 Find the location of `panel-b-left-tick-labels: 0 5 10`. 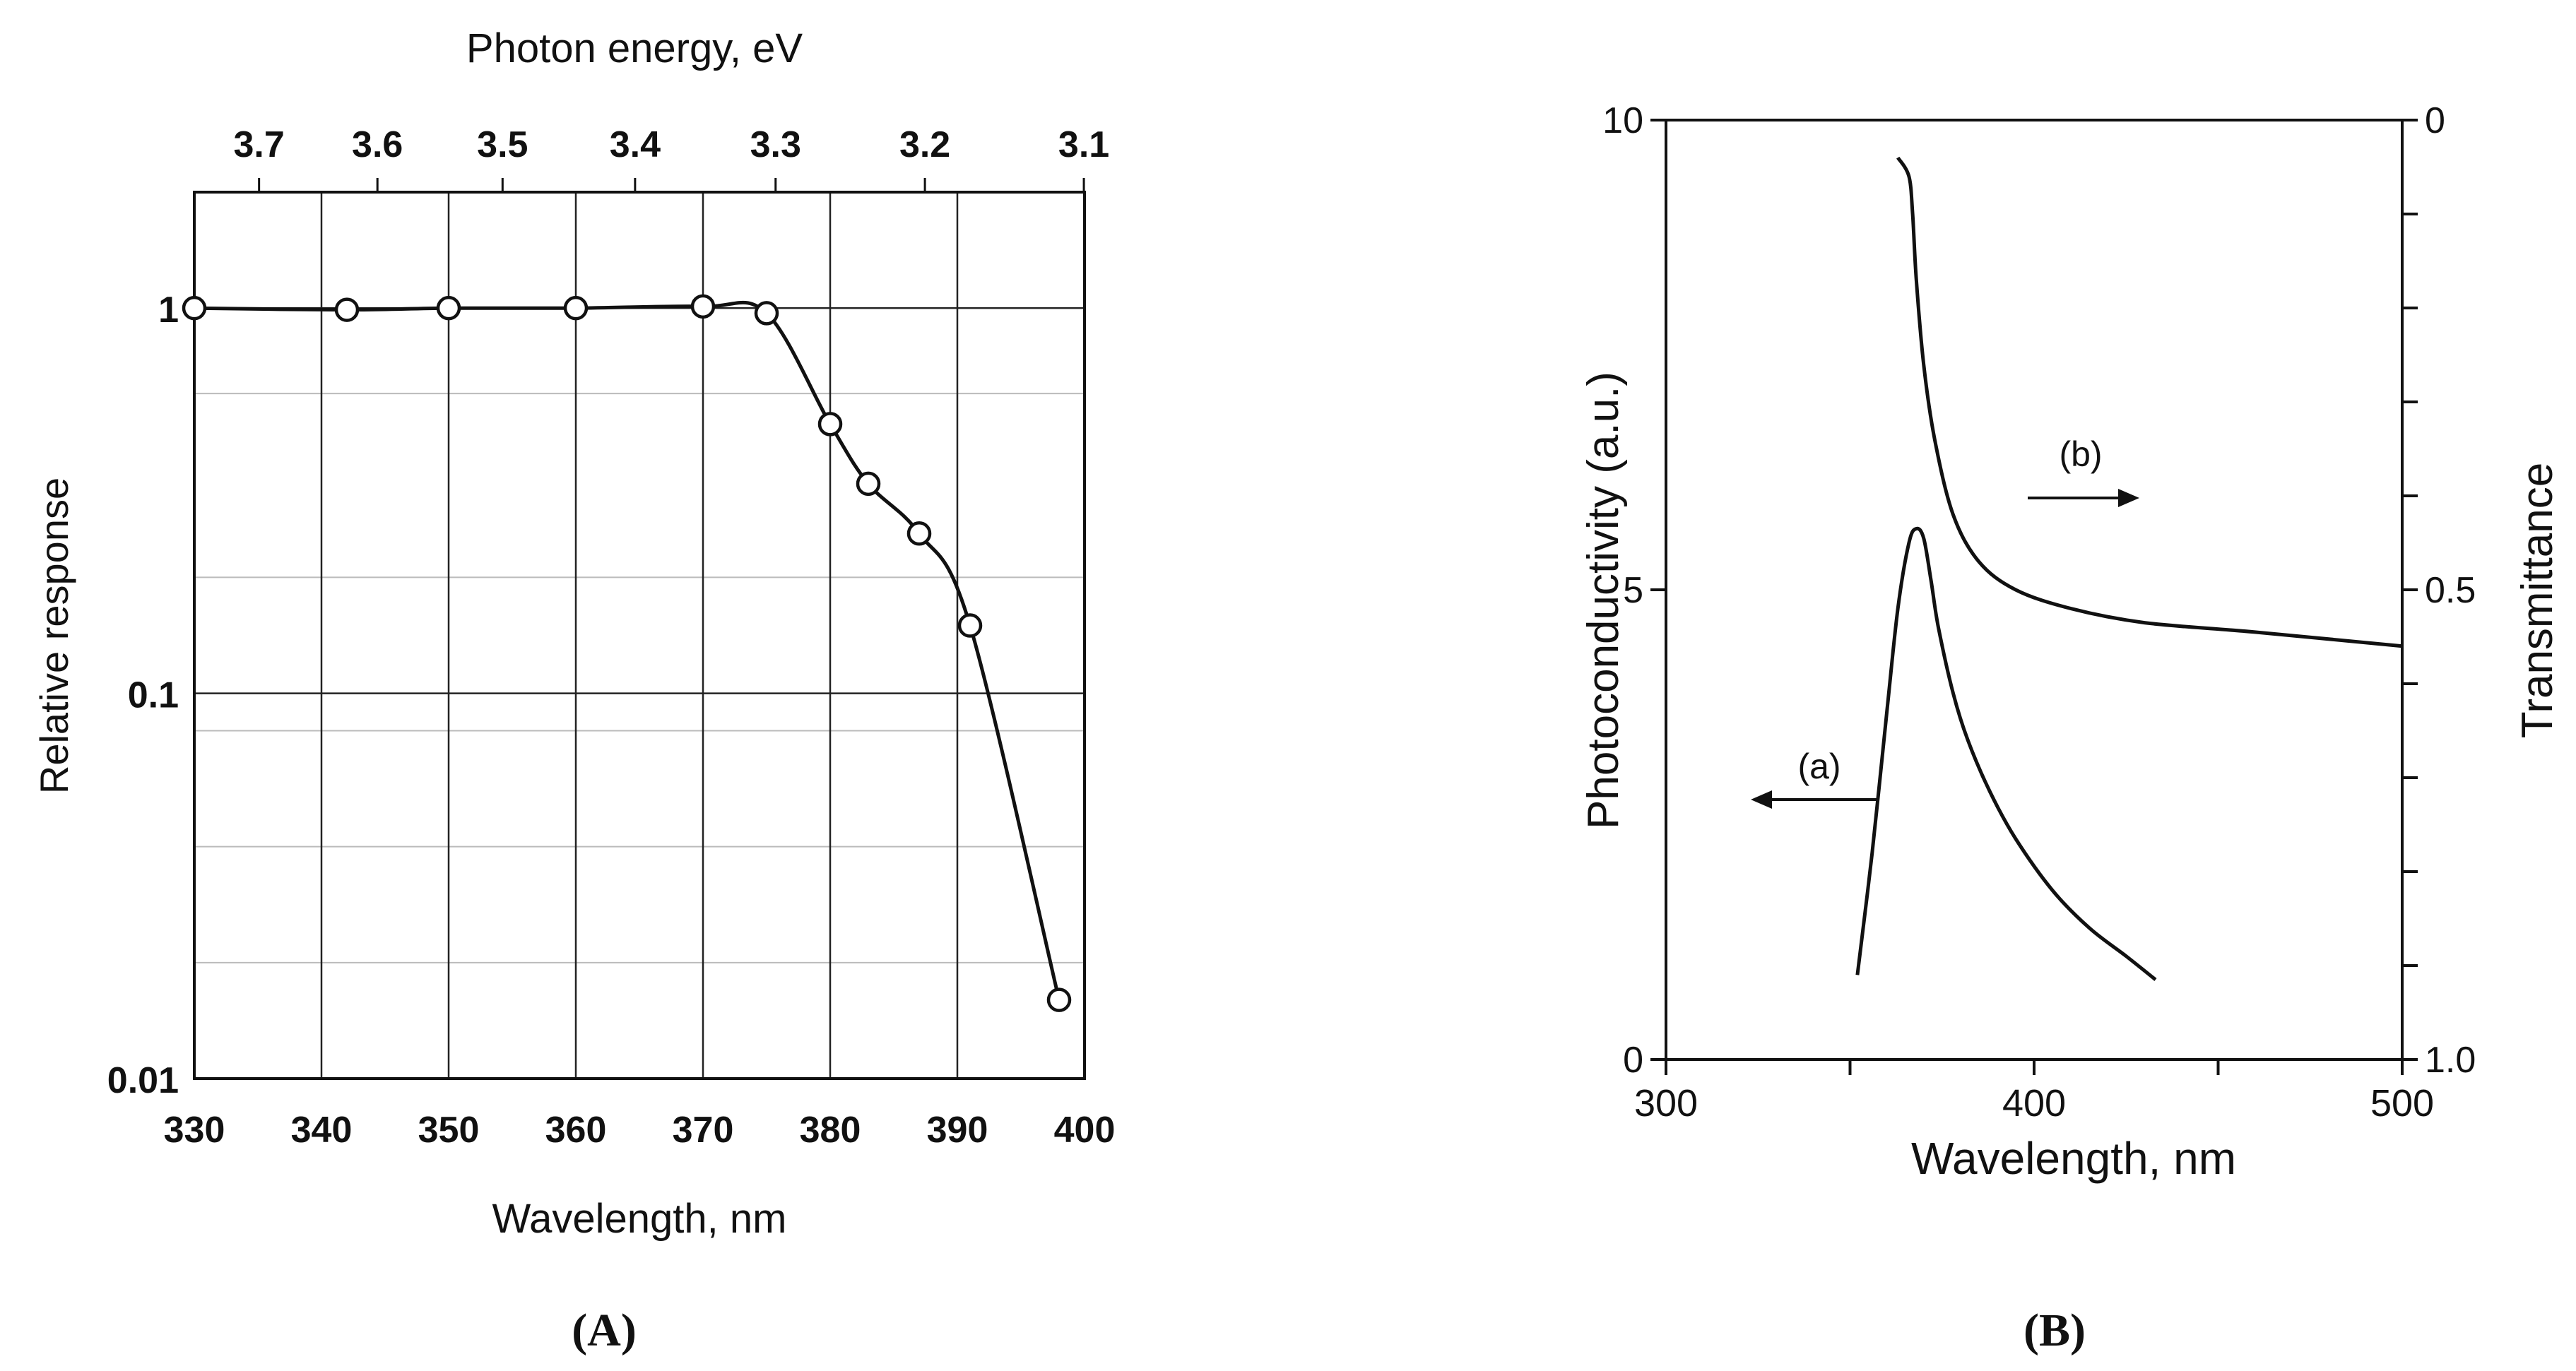

panel-b-left-tick-labels: 0 5 10 is located at coordinates (1622, 590).